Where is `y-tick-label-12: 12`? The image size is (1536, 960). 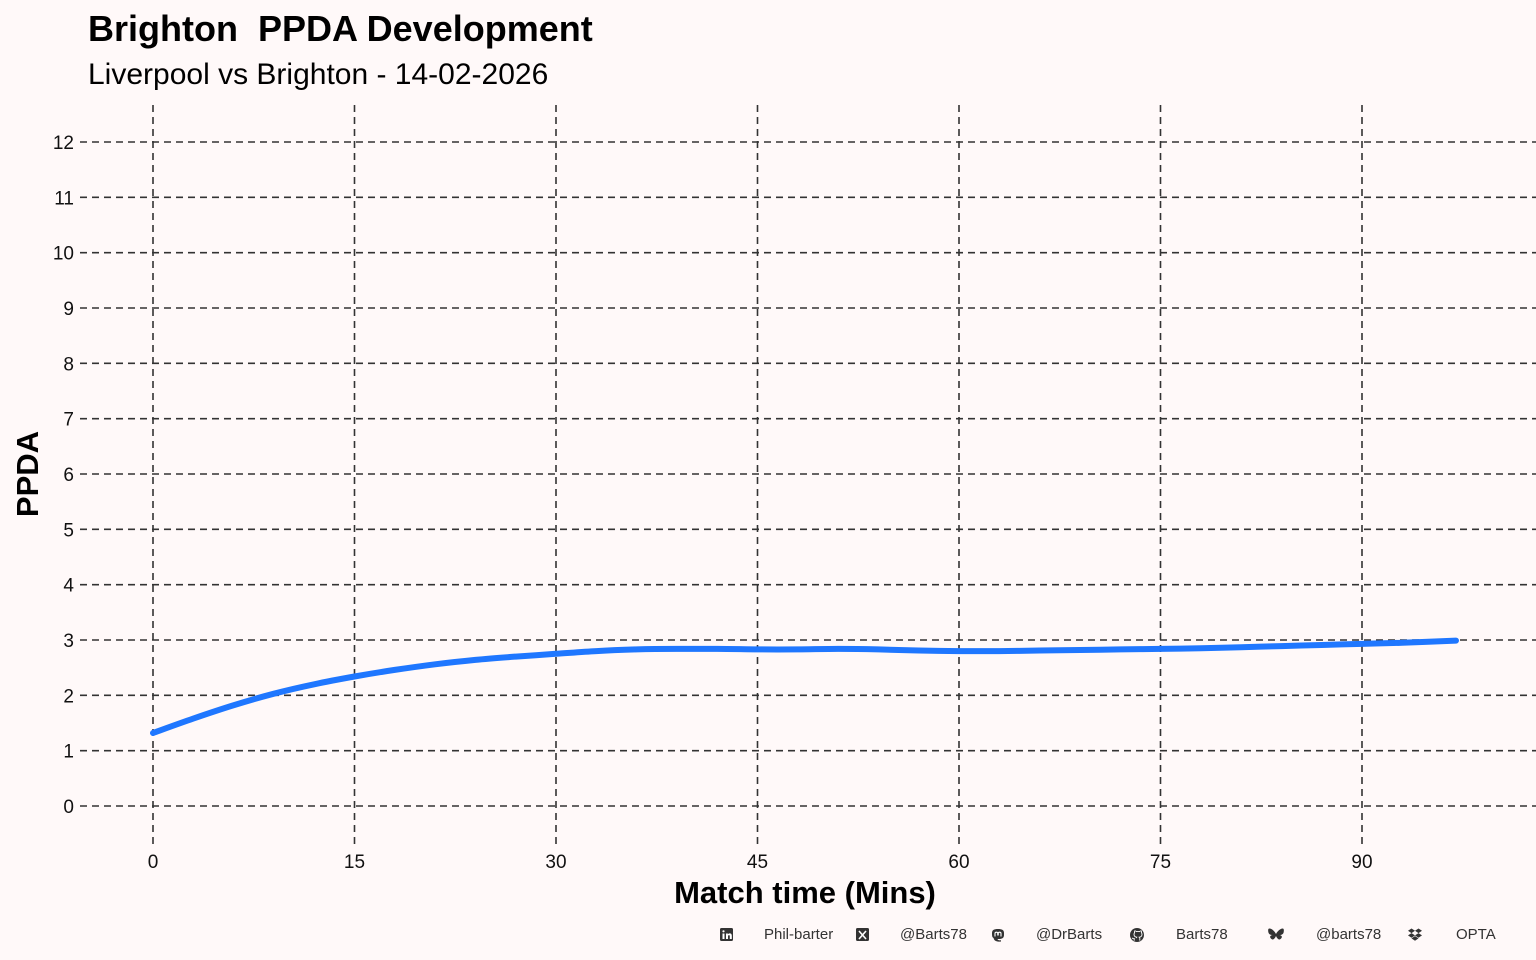
y-tick-label-12: 12 is located at coordinates (63, 143).